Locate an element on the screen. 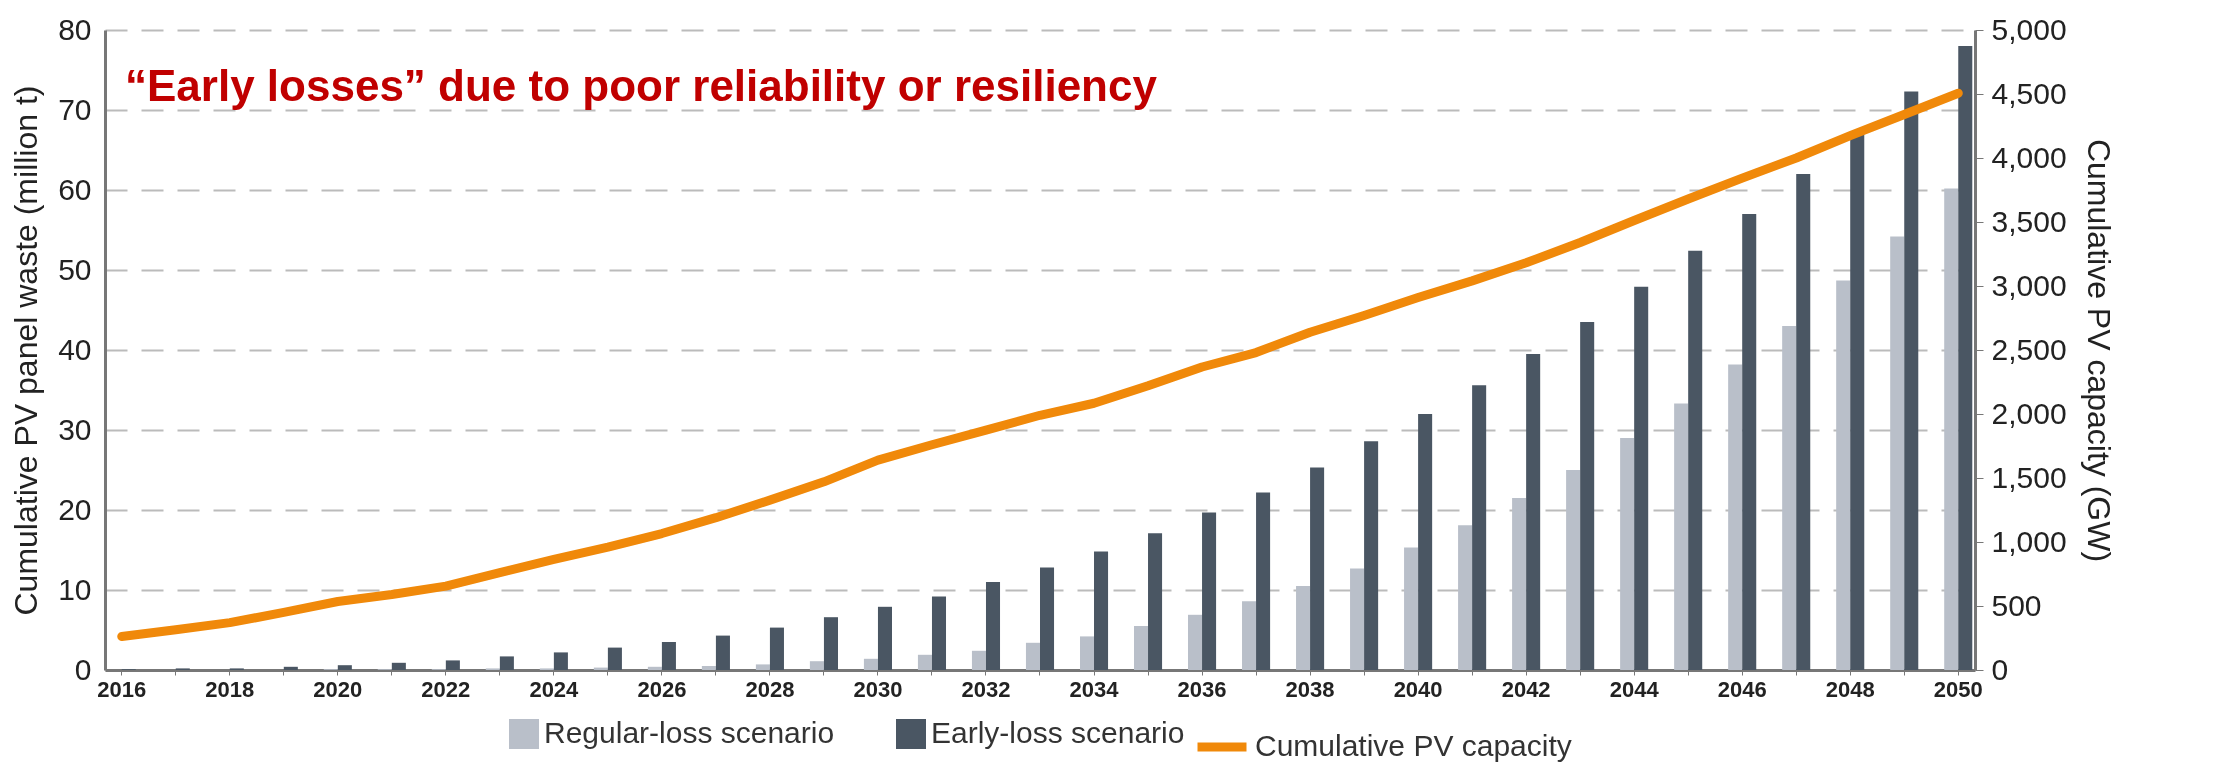 The image size is (2213, 782). y2-tick-label: 0 is located at coordinates (2000, 669).